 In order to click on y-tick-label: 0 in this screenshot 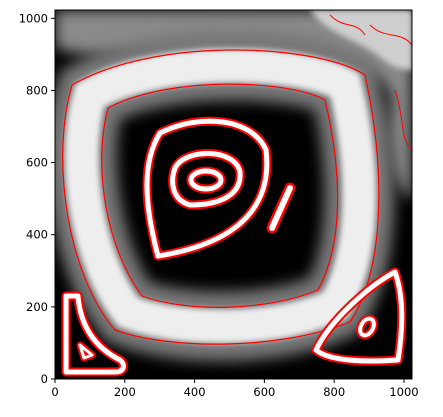, I will do `click(44, 379)`.